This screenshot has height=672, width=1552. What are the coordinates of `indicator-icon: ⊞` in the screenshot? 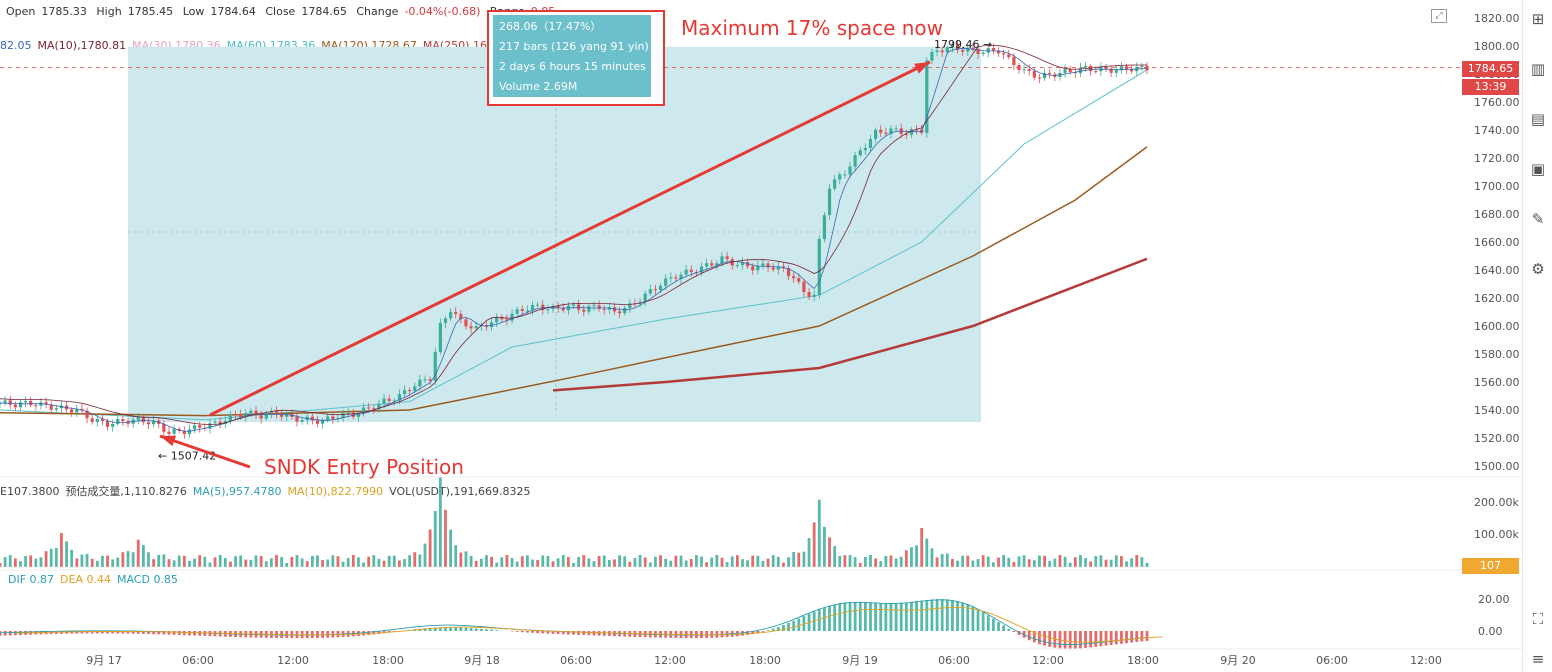 It's located at (1538, 19).